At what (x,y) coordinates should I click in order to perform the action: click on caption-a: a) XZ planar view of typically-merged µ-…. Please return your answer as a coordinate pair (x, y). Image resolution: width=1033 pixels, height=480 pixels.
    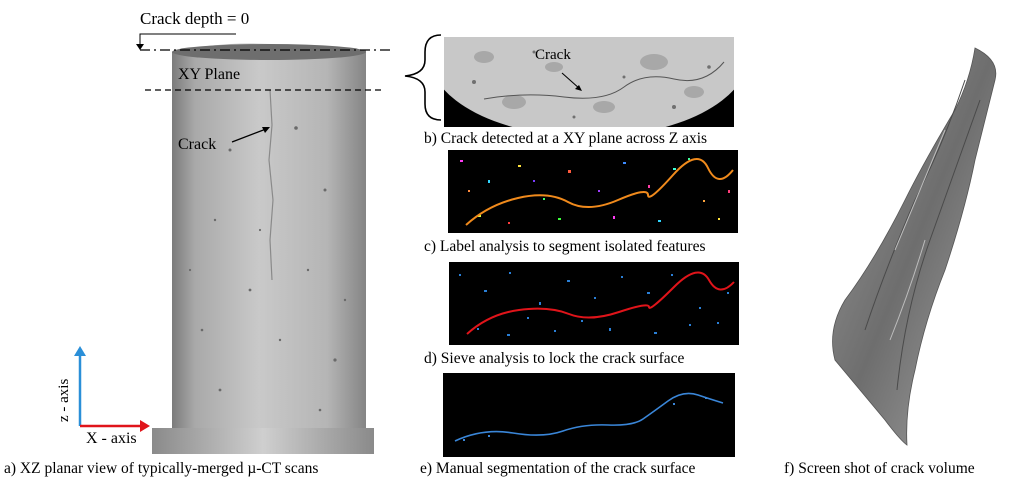
    Looking at the image, I should click on (161, 468).